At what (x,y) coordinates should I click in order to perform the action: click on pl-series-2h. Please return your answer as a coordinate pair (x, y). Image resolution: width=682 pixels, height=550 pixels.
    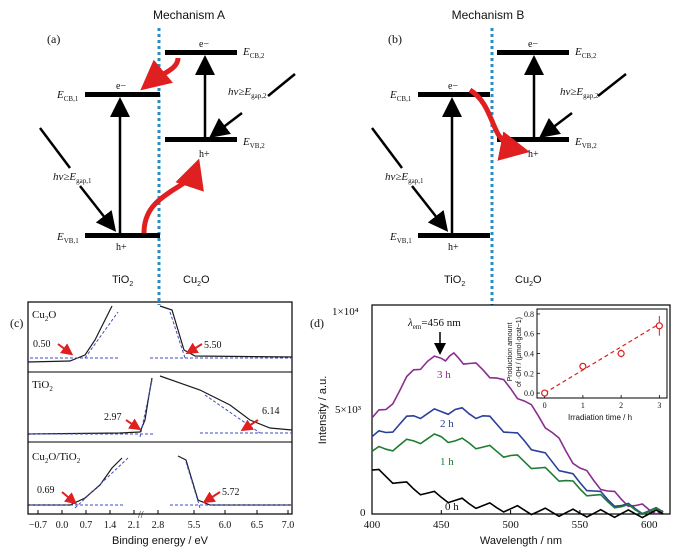
    Looking at the image, I should click on (517, 460).